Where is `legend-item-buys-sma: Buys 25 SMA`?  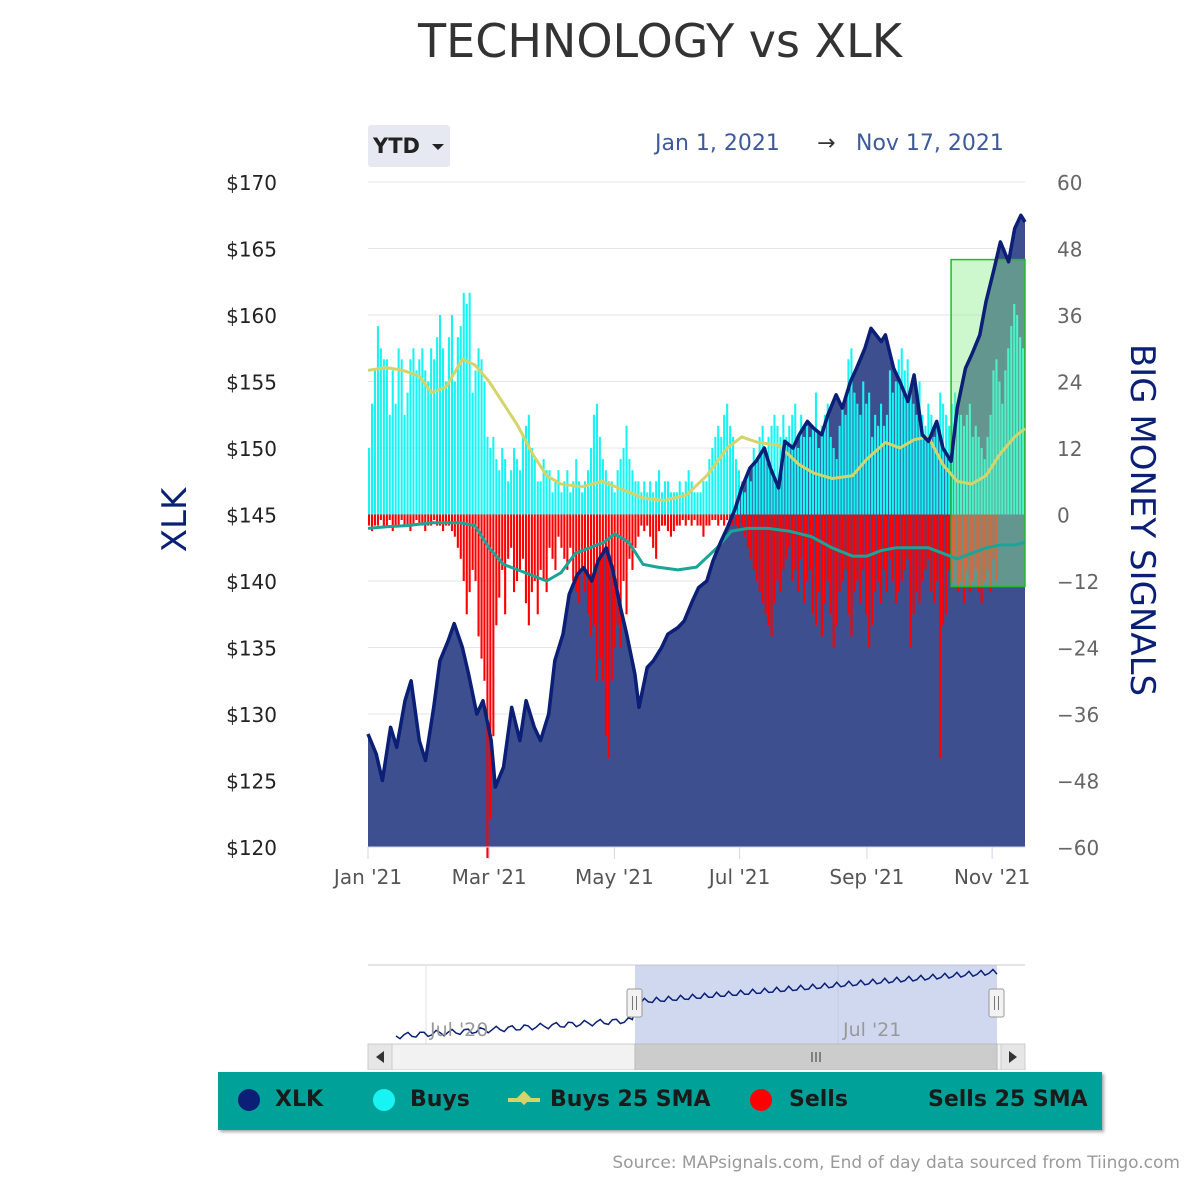
legend-item-buys-sma: Buys 25 SMA is located at coordinates (609, 1100).